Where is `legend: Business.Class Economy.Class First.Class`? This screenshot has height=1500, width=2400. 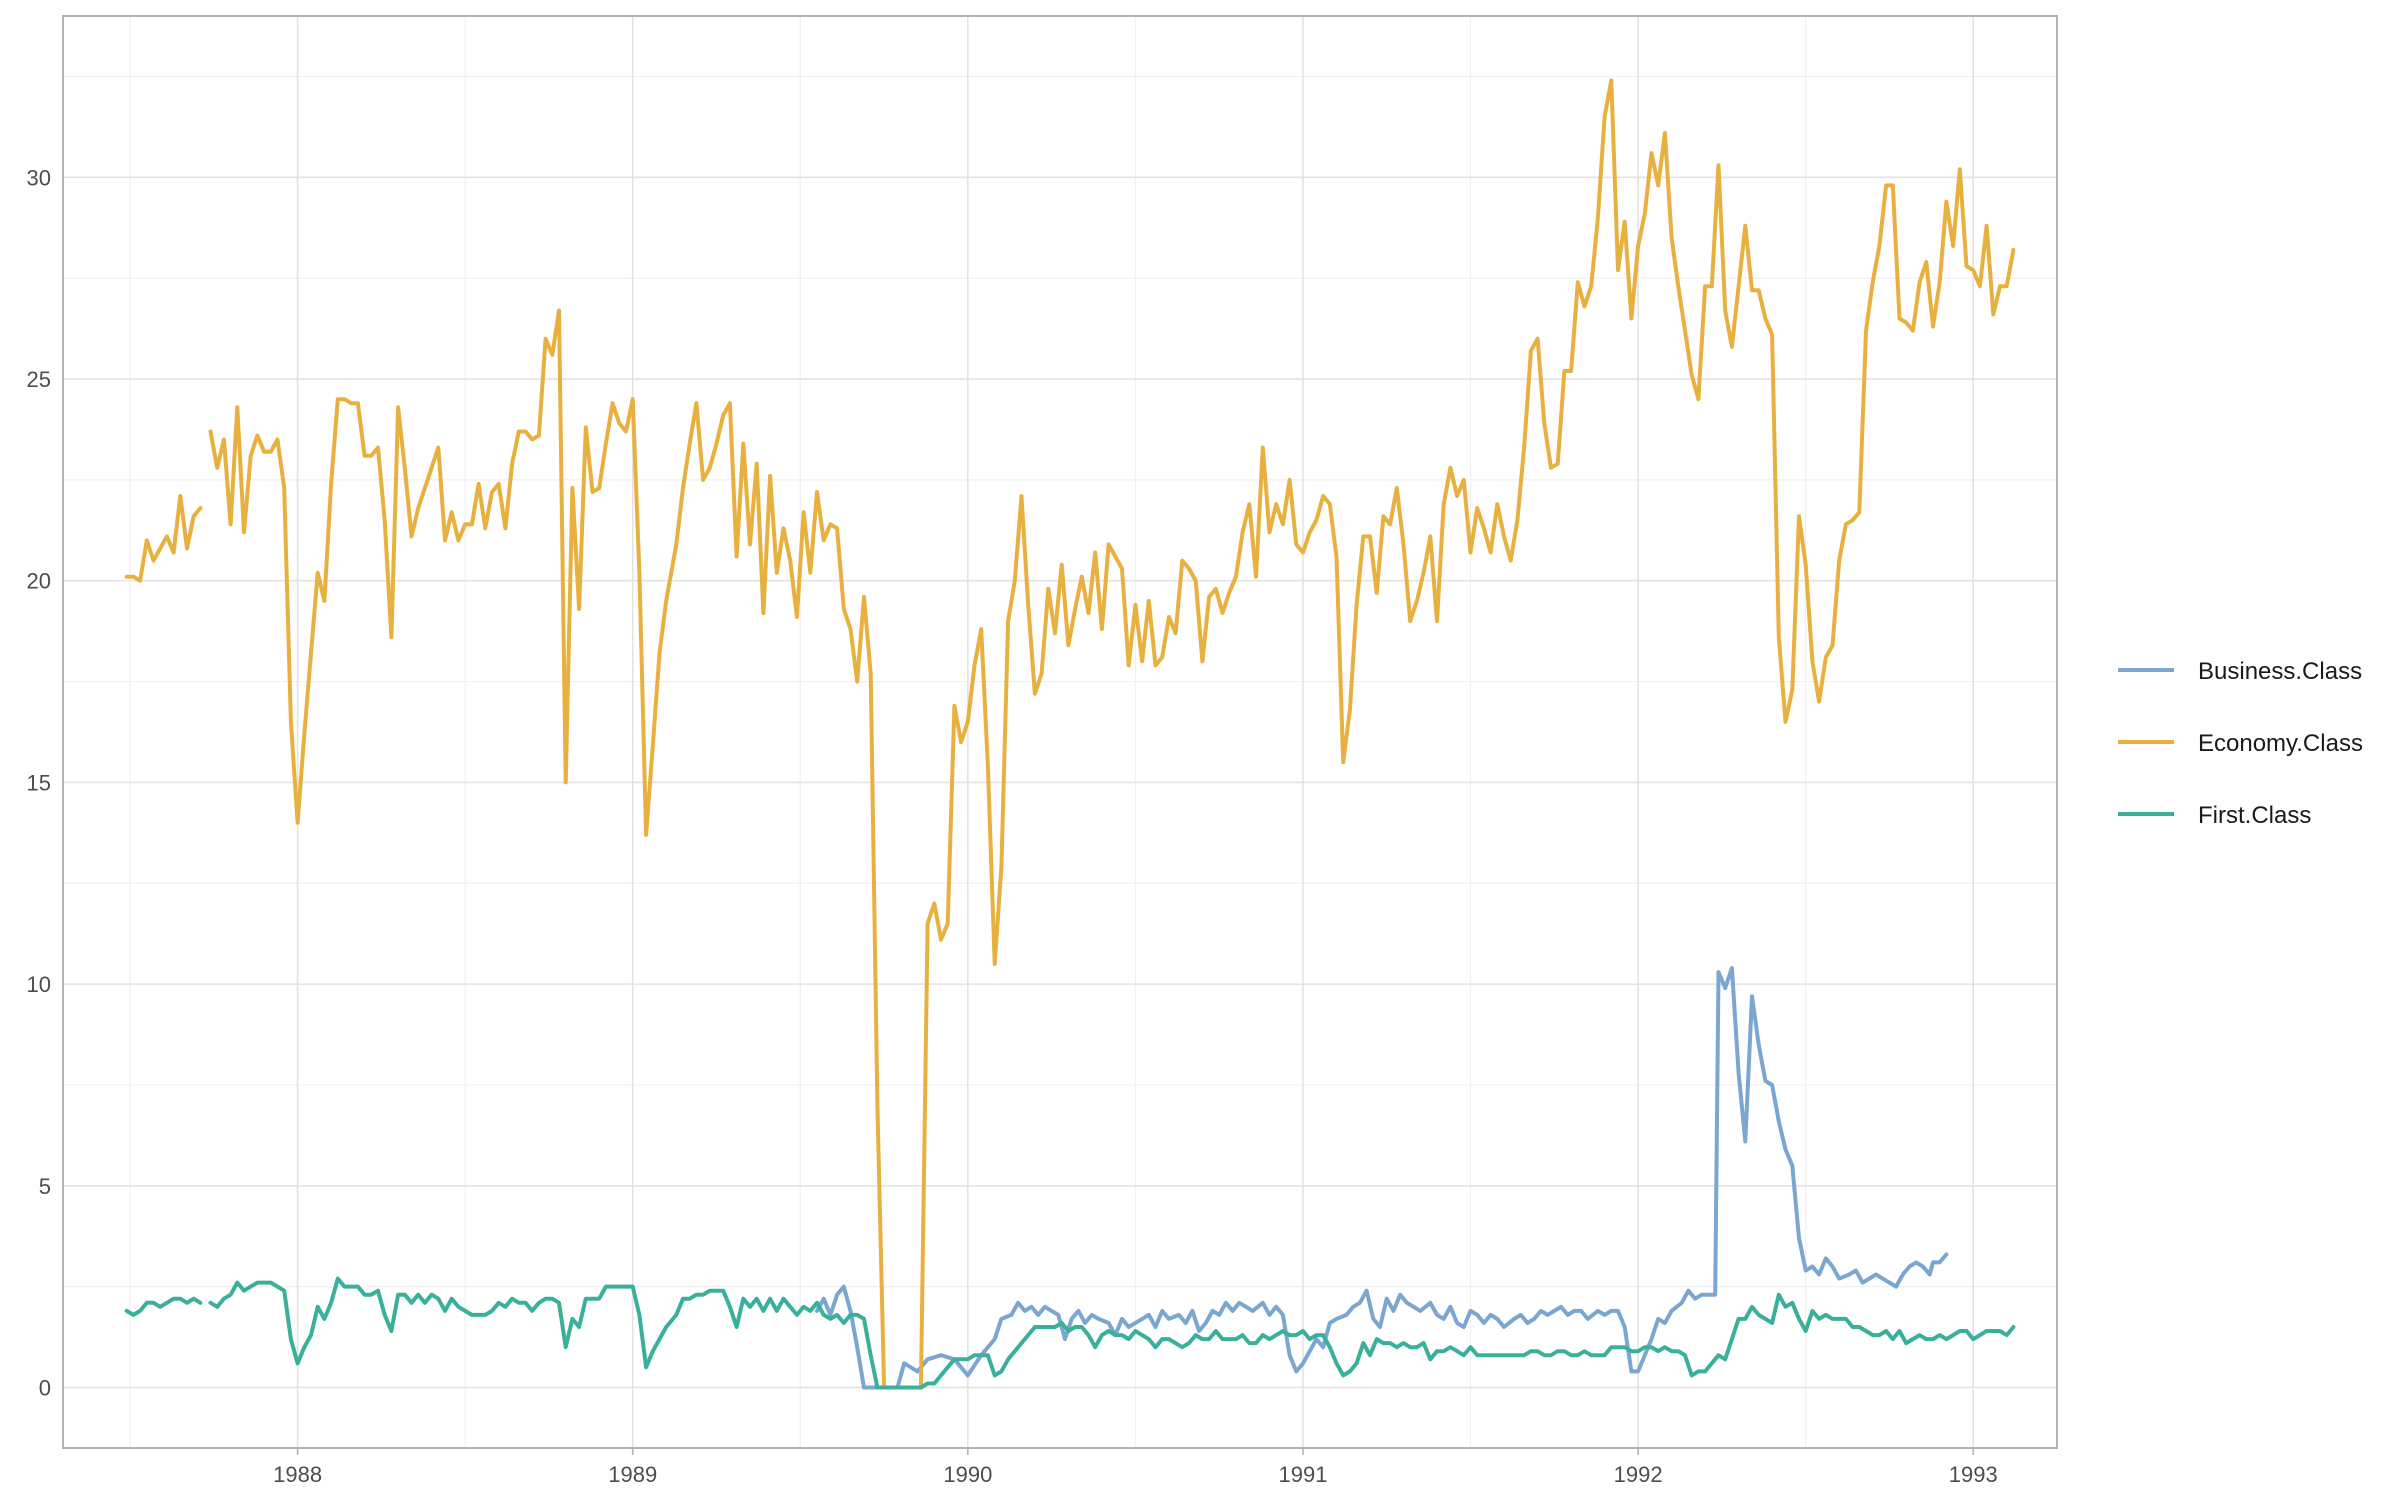 legend: Business.Class Economy.Class First.Class is located at coordinates (2240, 743).